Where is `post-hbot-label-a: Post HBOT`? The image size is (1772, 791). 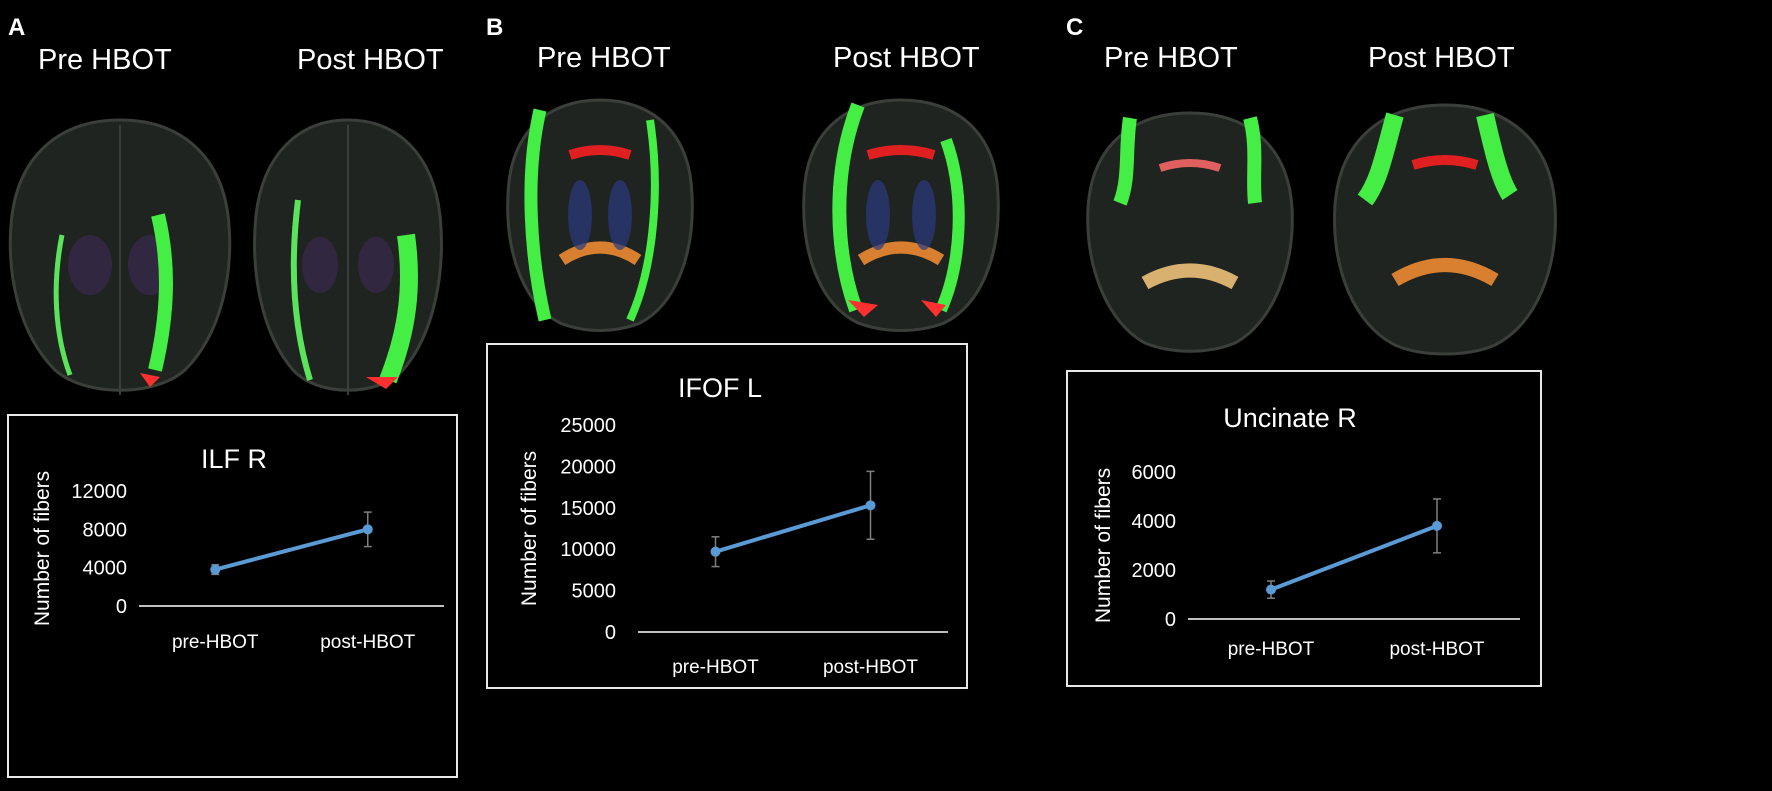
post-hbot-label-a: Post HBOT is located at coordinates (370, 60).